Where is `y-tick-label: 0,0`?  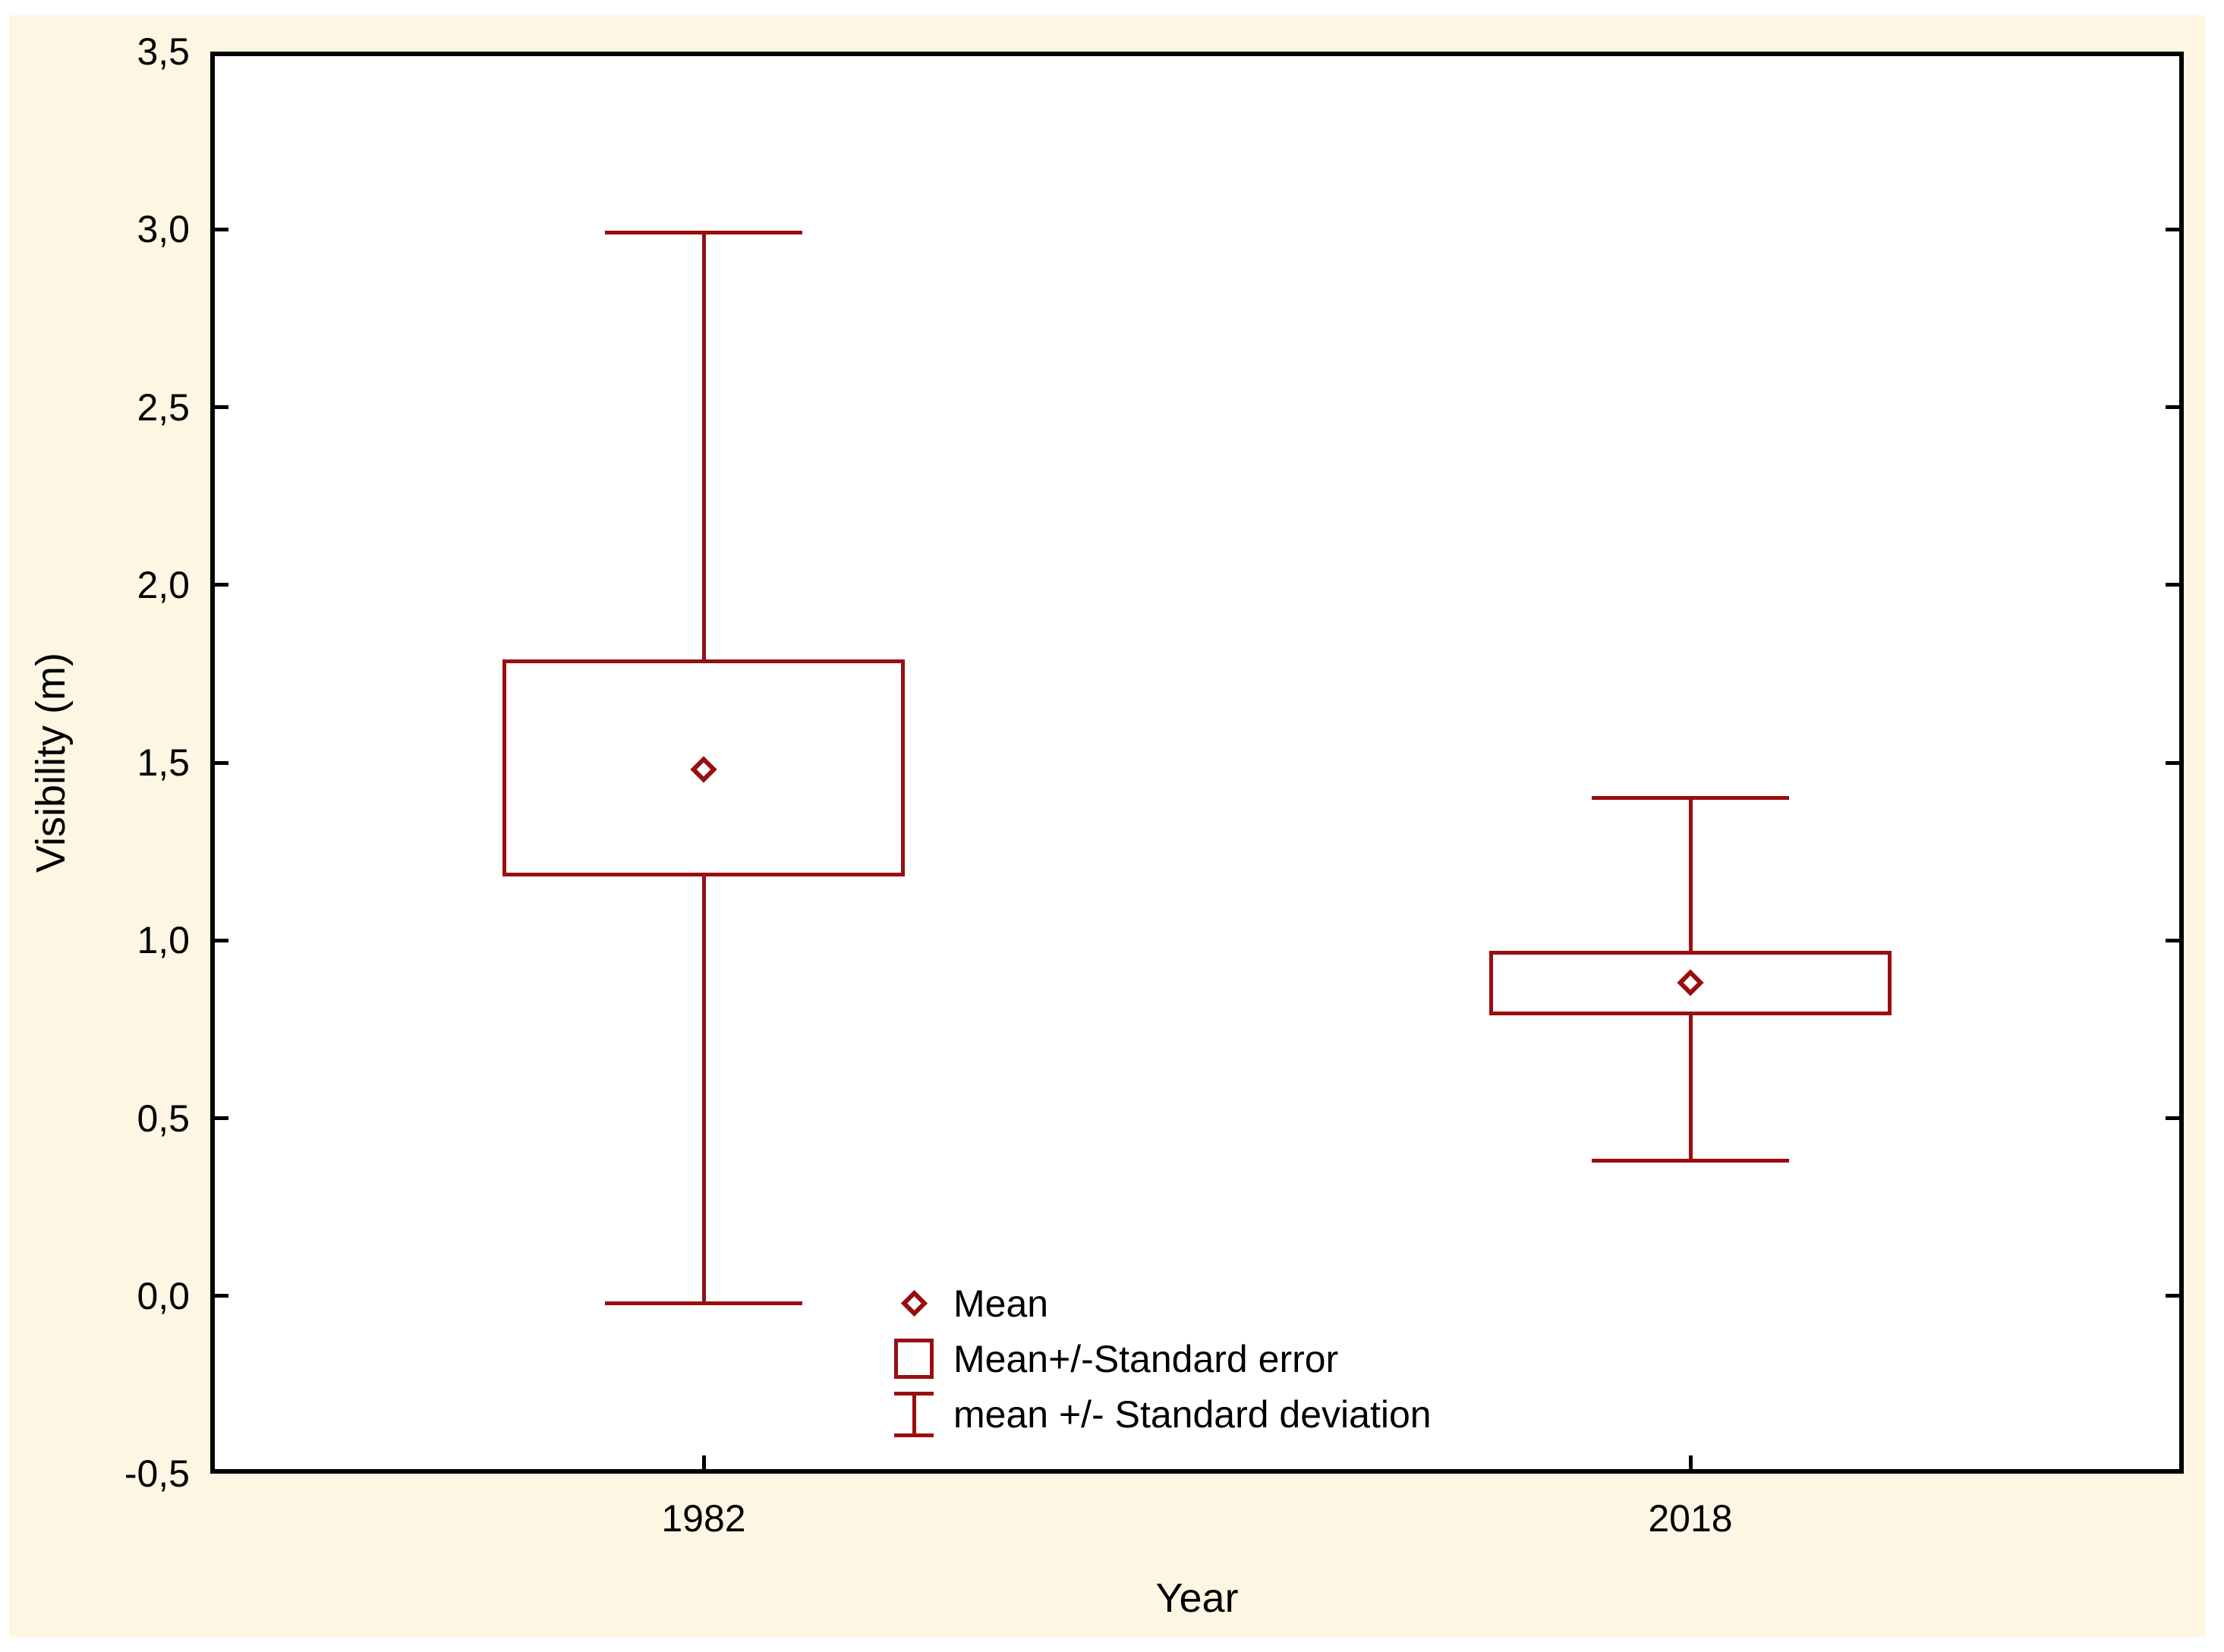 y-tick-label: 0,0 is located at coordinates (163, 1295).